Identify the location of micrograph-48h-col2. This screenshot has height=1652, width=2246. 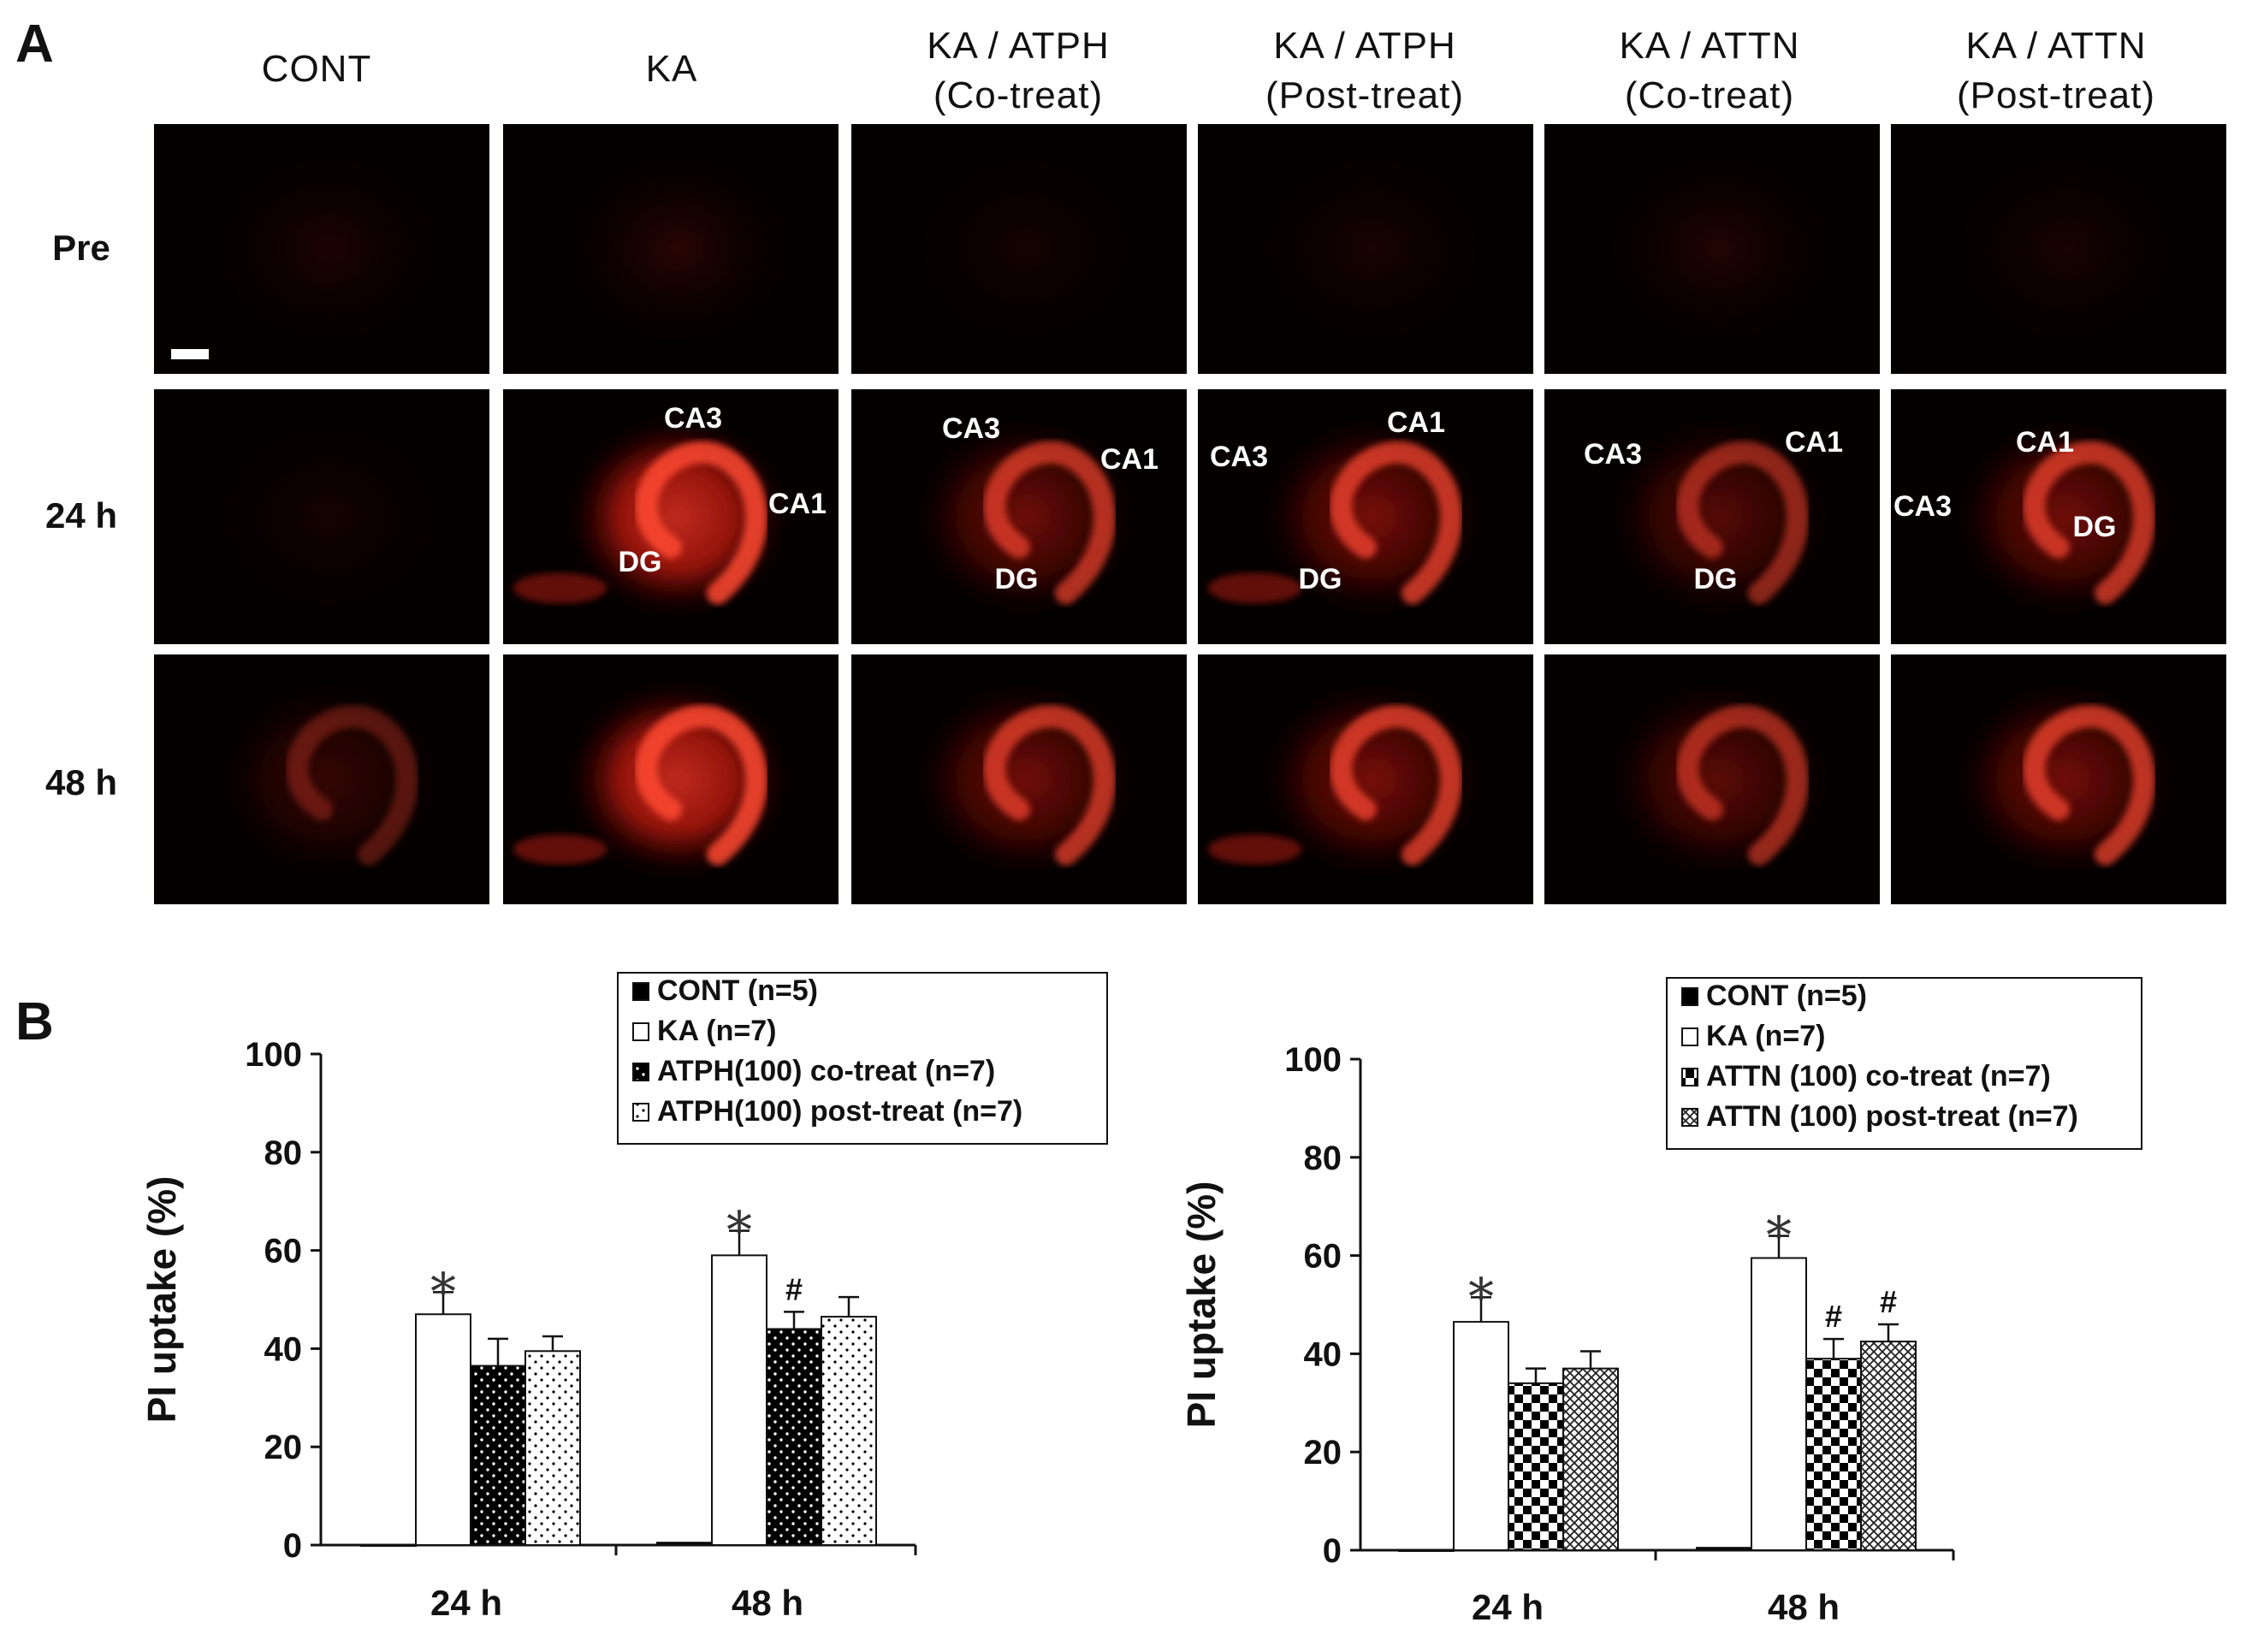
(1019, 779).